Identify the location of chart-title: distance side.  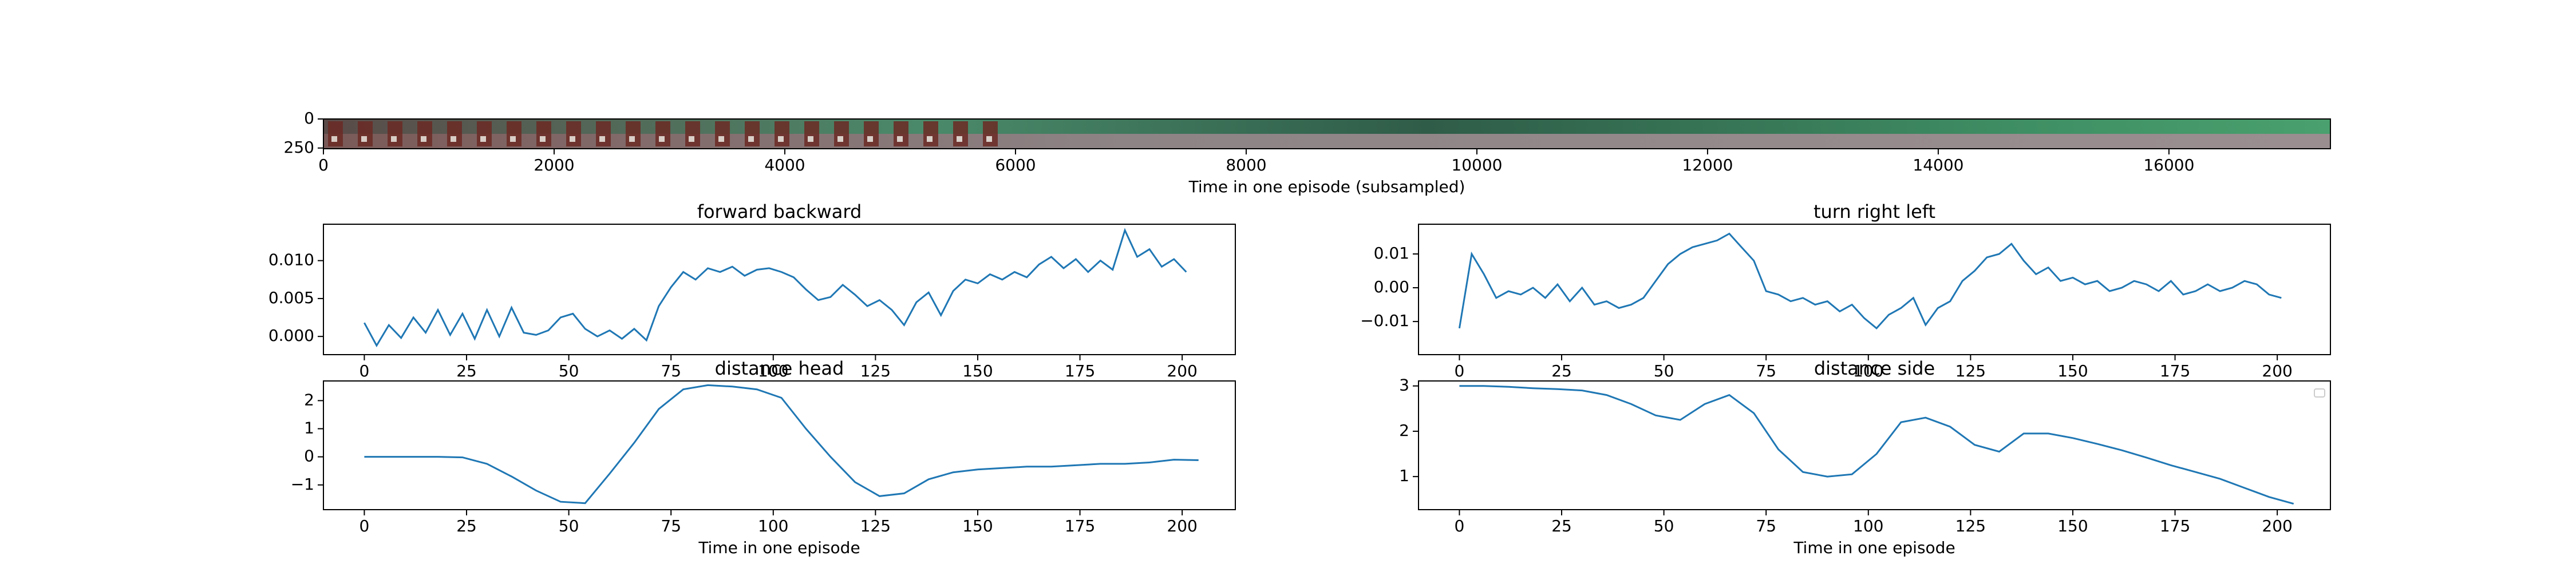
(1874, 368).